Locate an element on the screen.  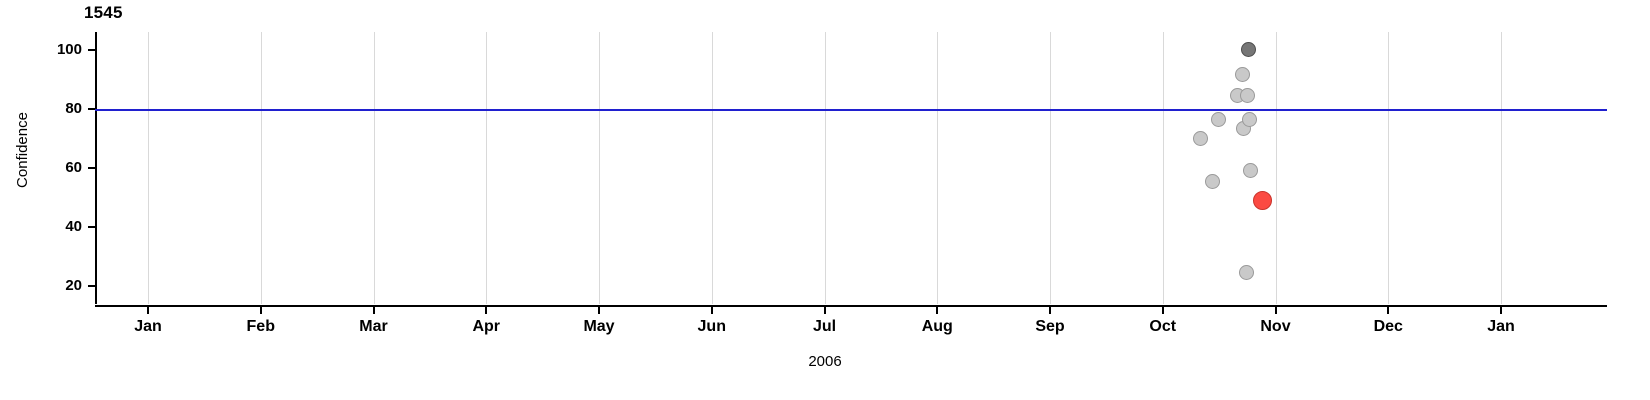
x-axis-title: 2006 is located at coordinates (825, 361).